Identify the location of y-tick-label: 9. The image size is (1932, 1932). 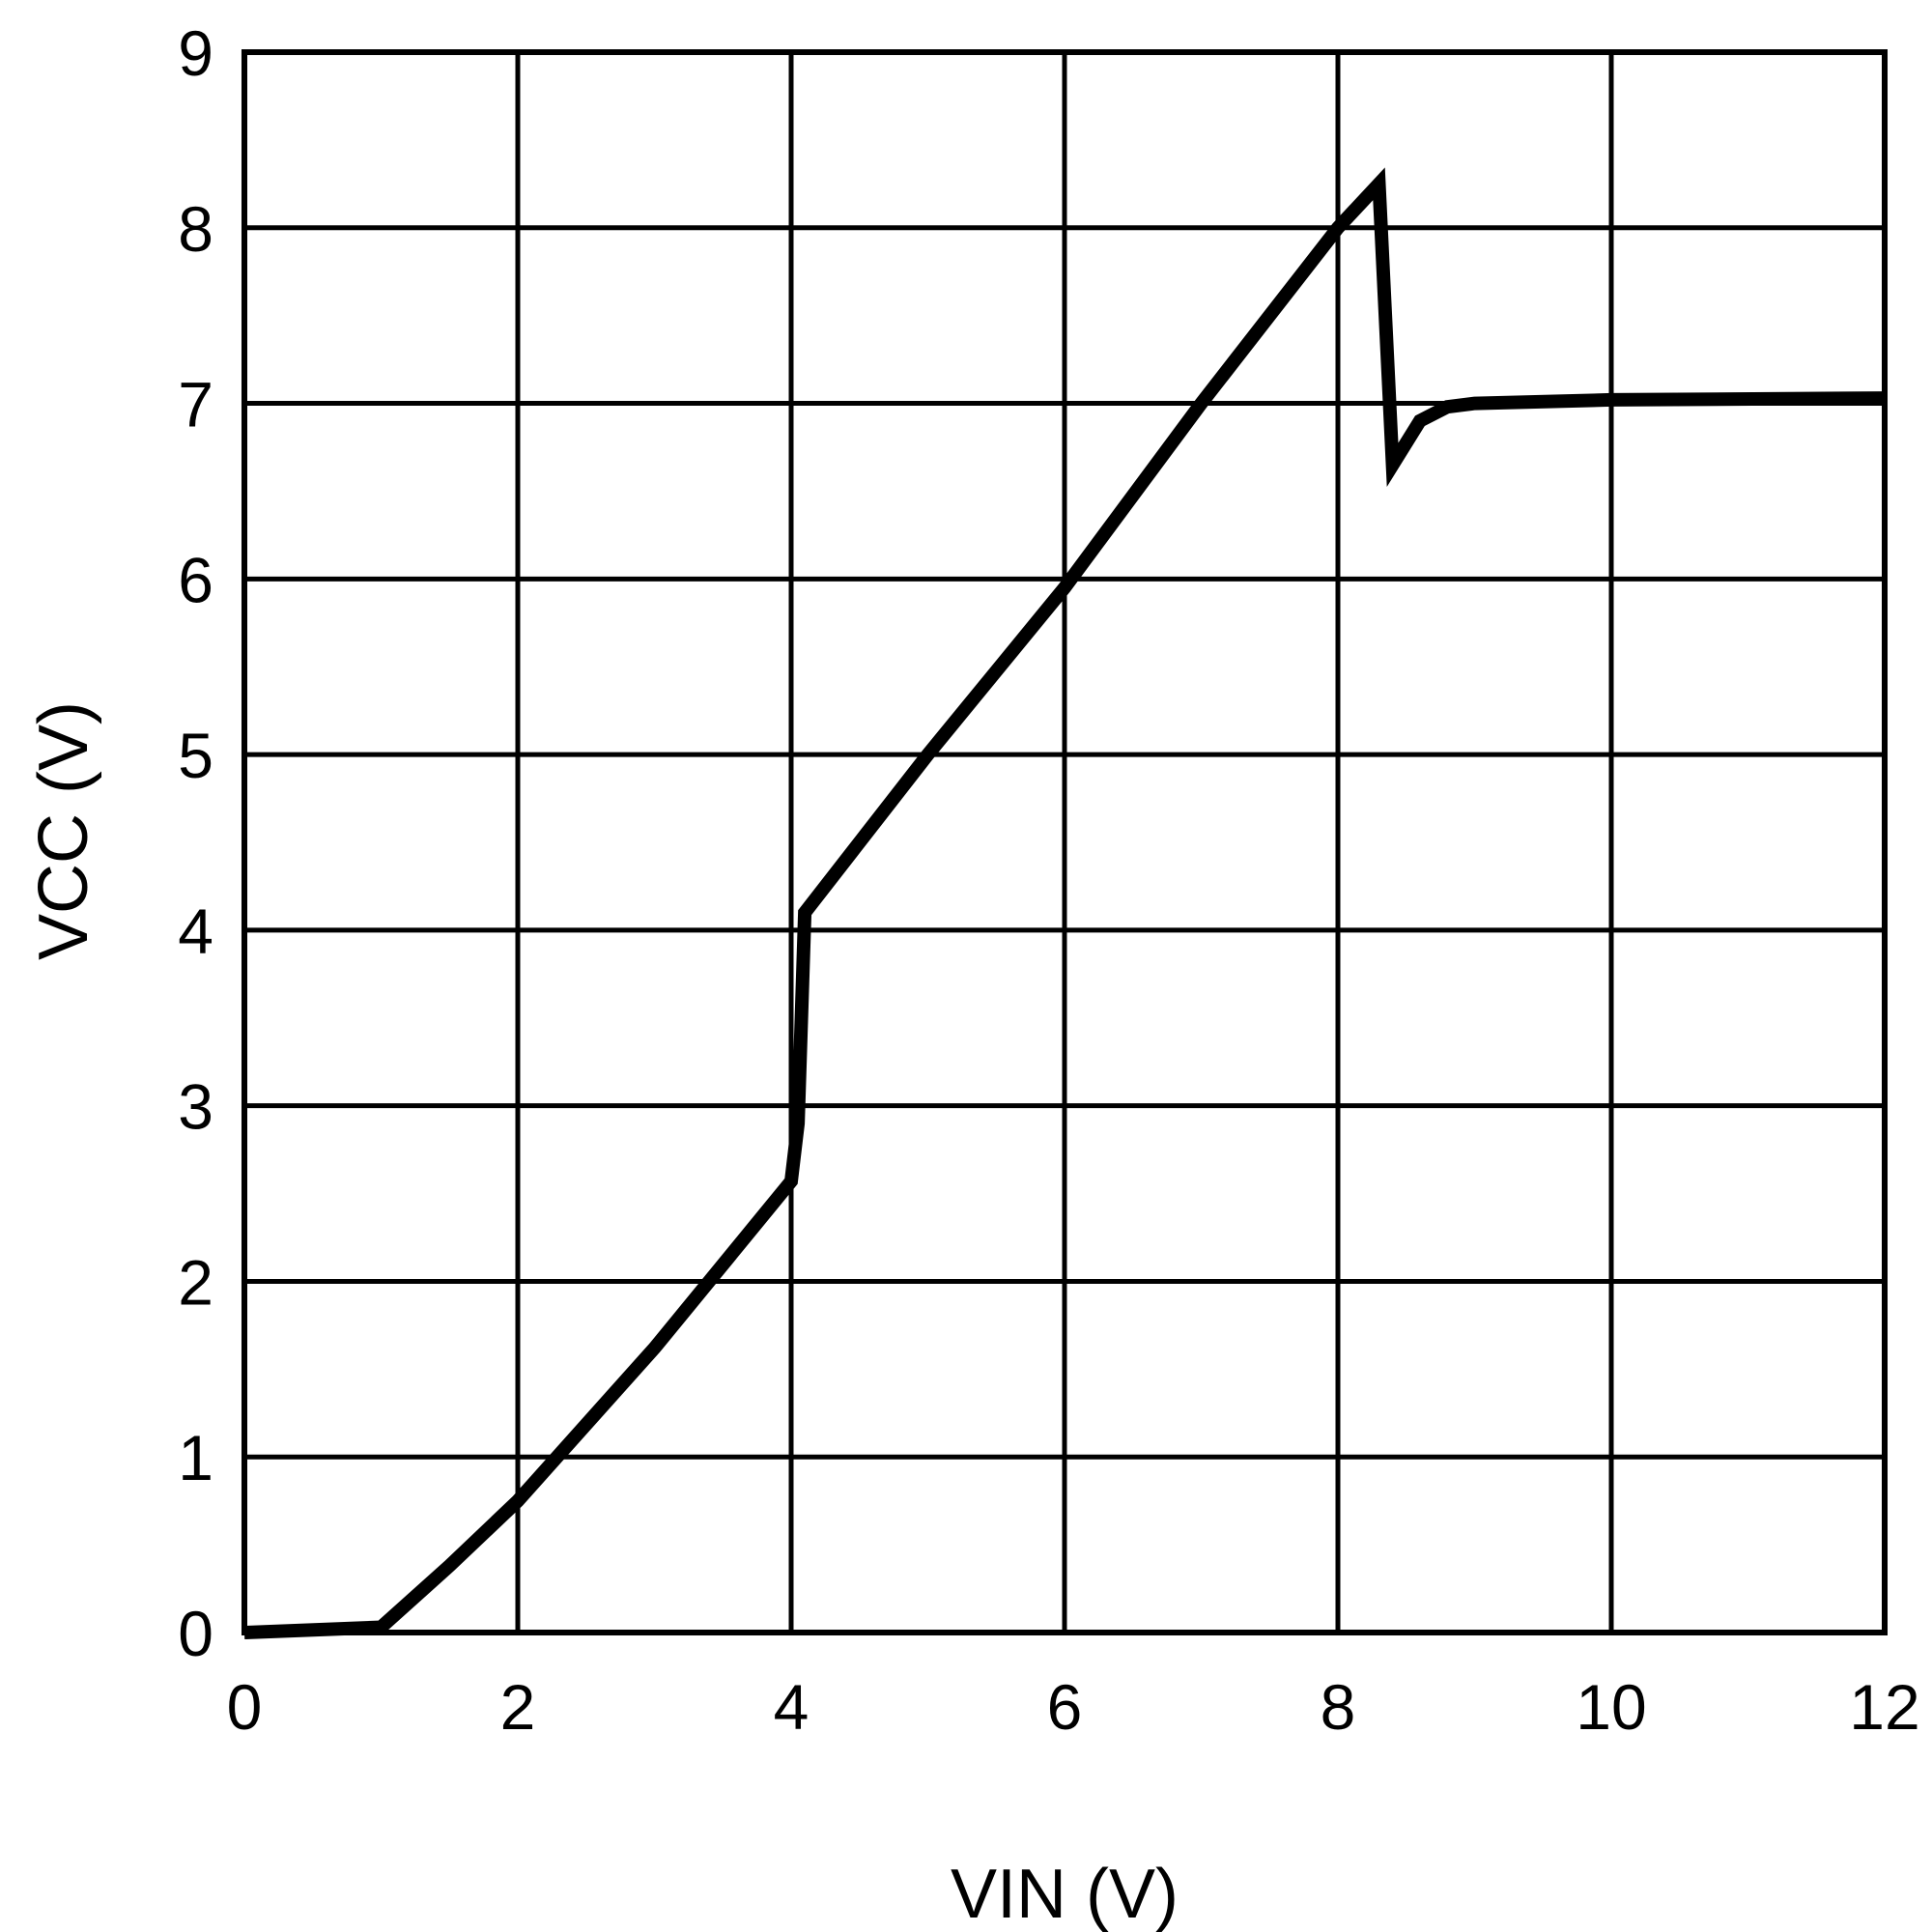
(195, 53).